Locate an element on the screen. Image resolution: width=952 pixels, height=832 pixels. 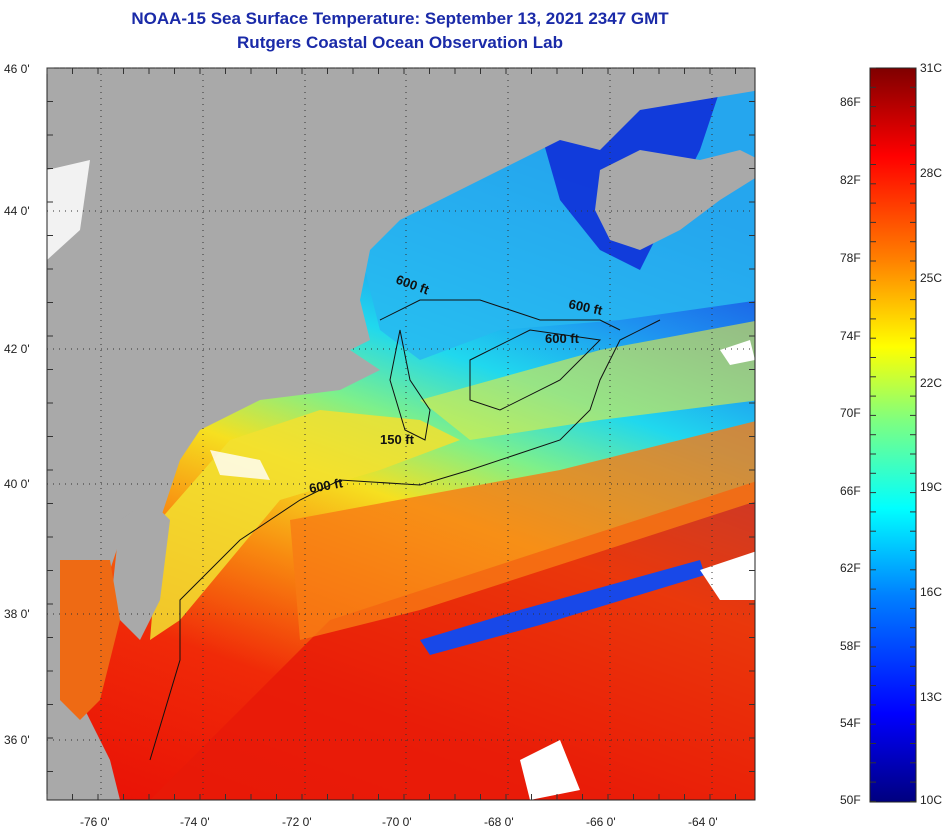
georges-bank-water is located at coordinates (587, 380).